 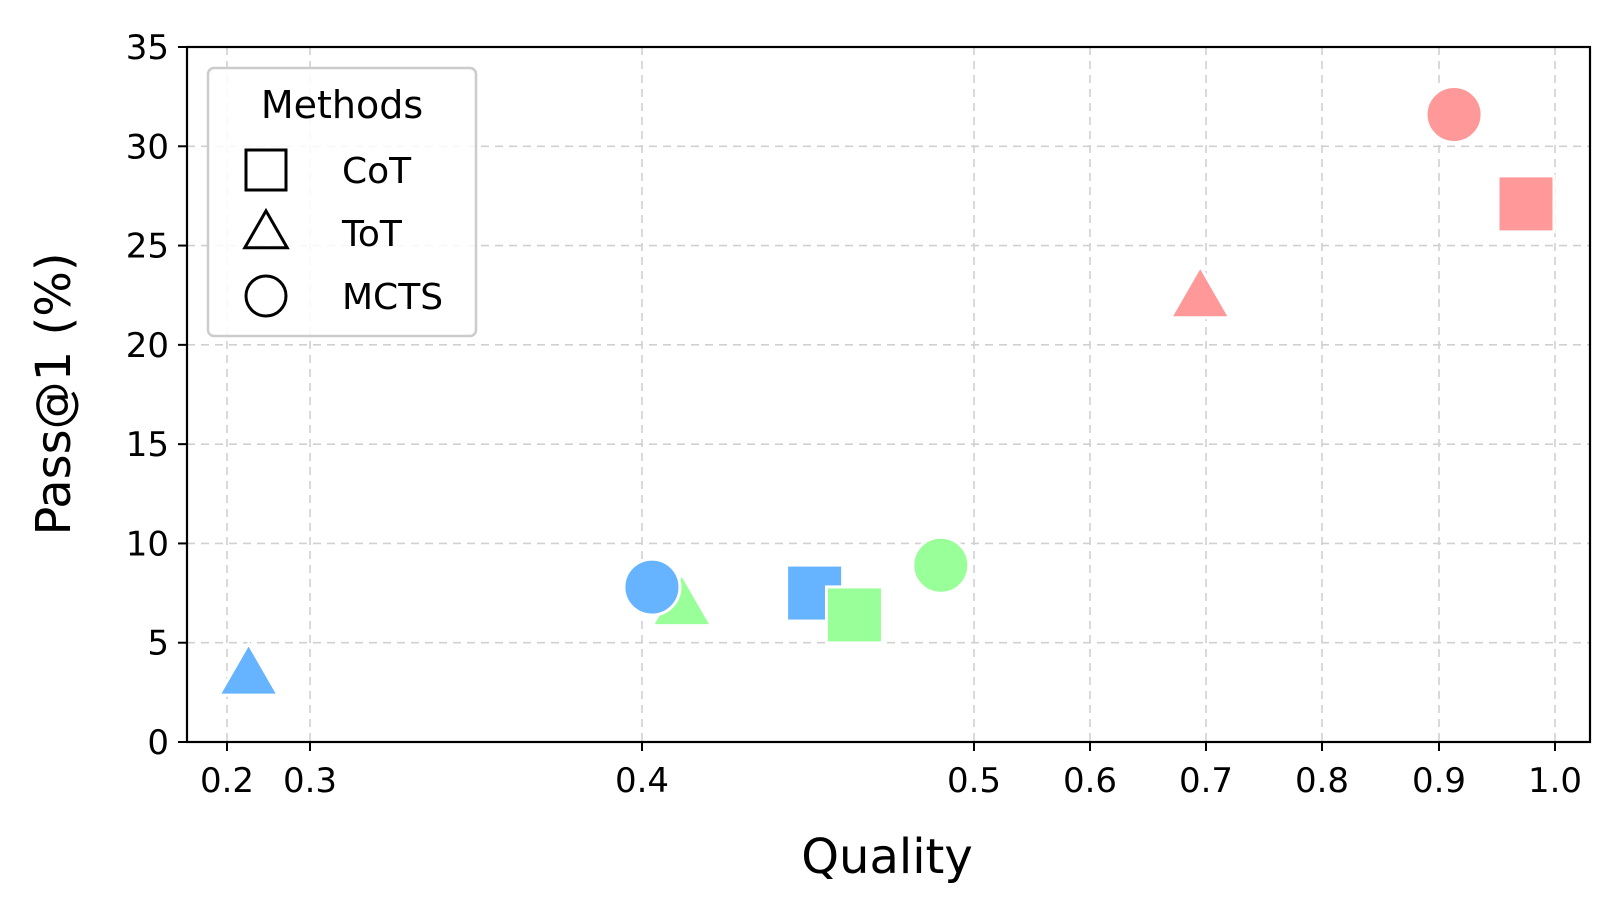 I want to click on y-axis-label: Pass@1 (%), so click(x=54, y=393).